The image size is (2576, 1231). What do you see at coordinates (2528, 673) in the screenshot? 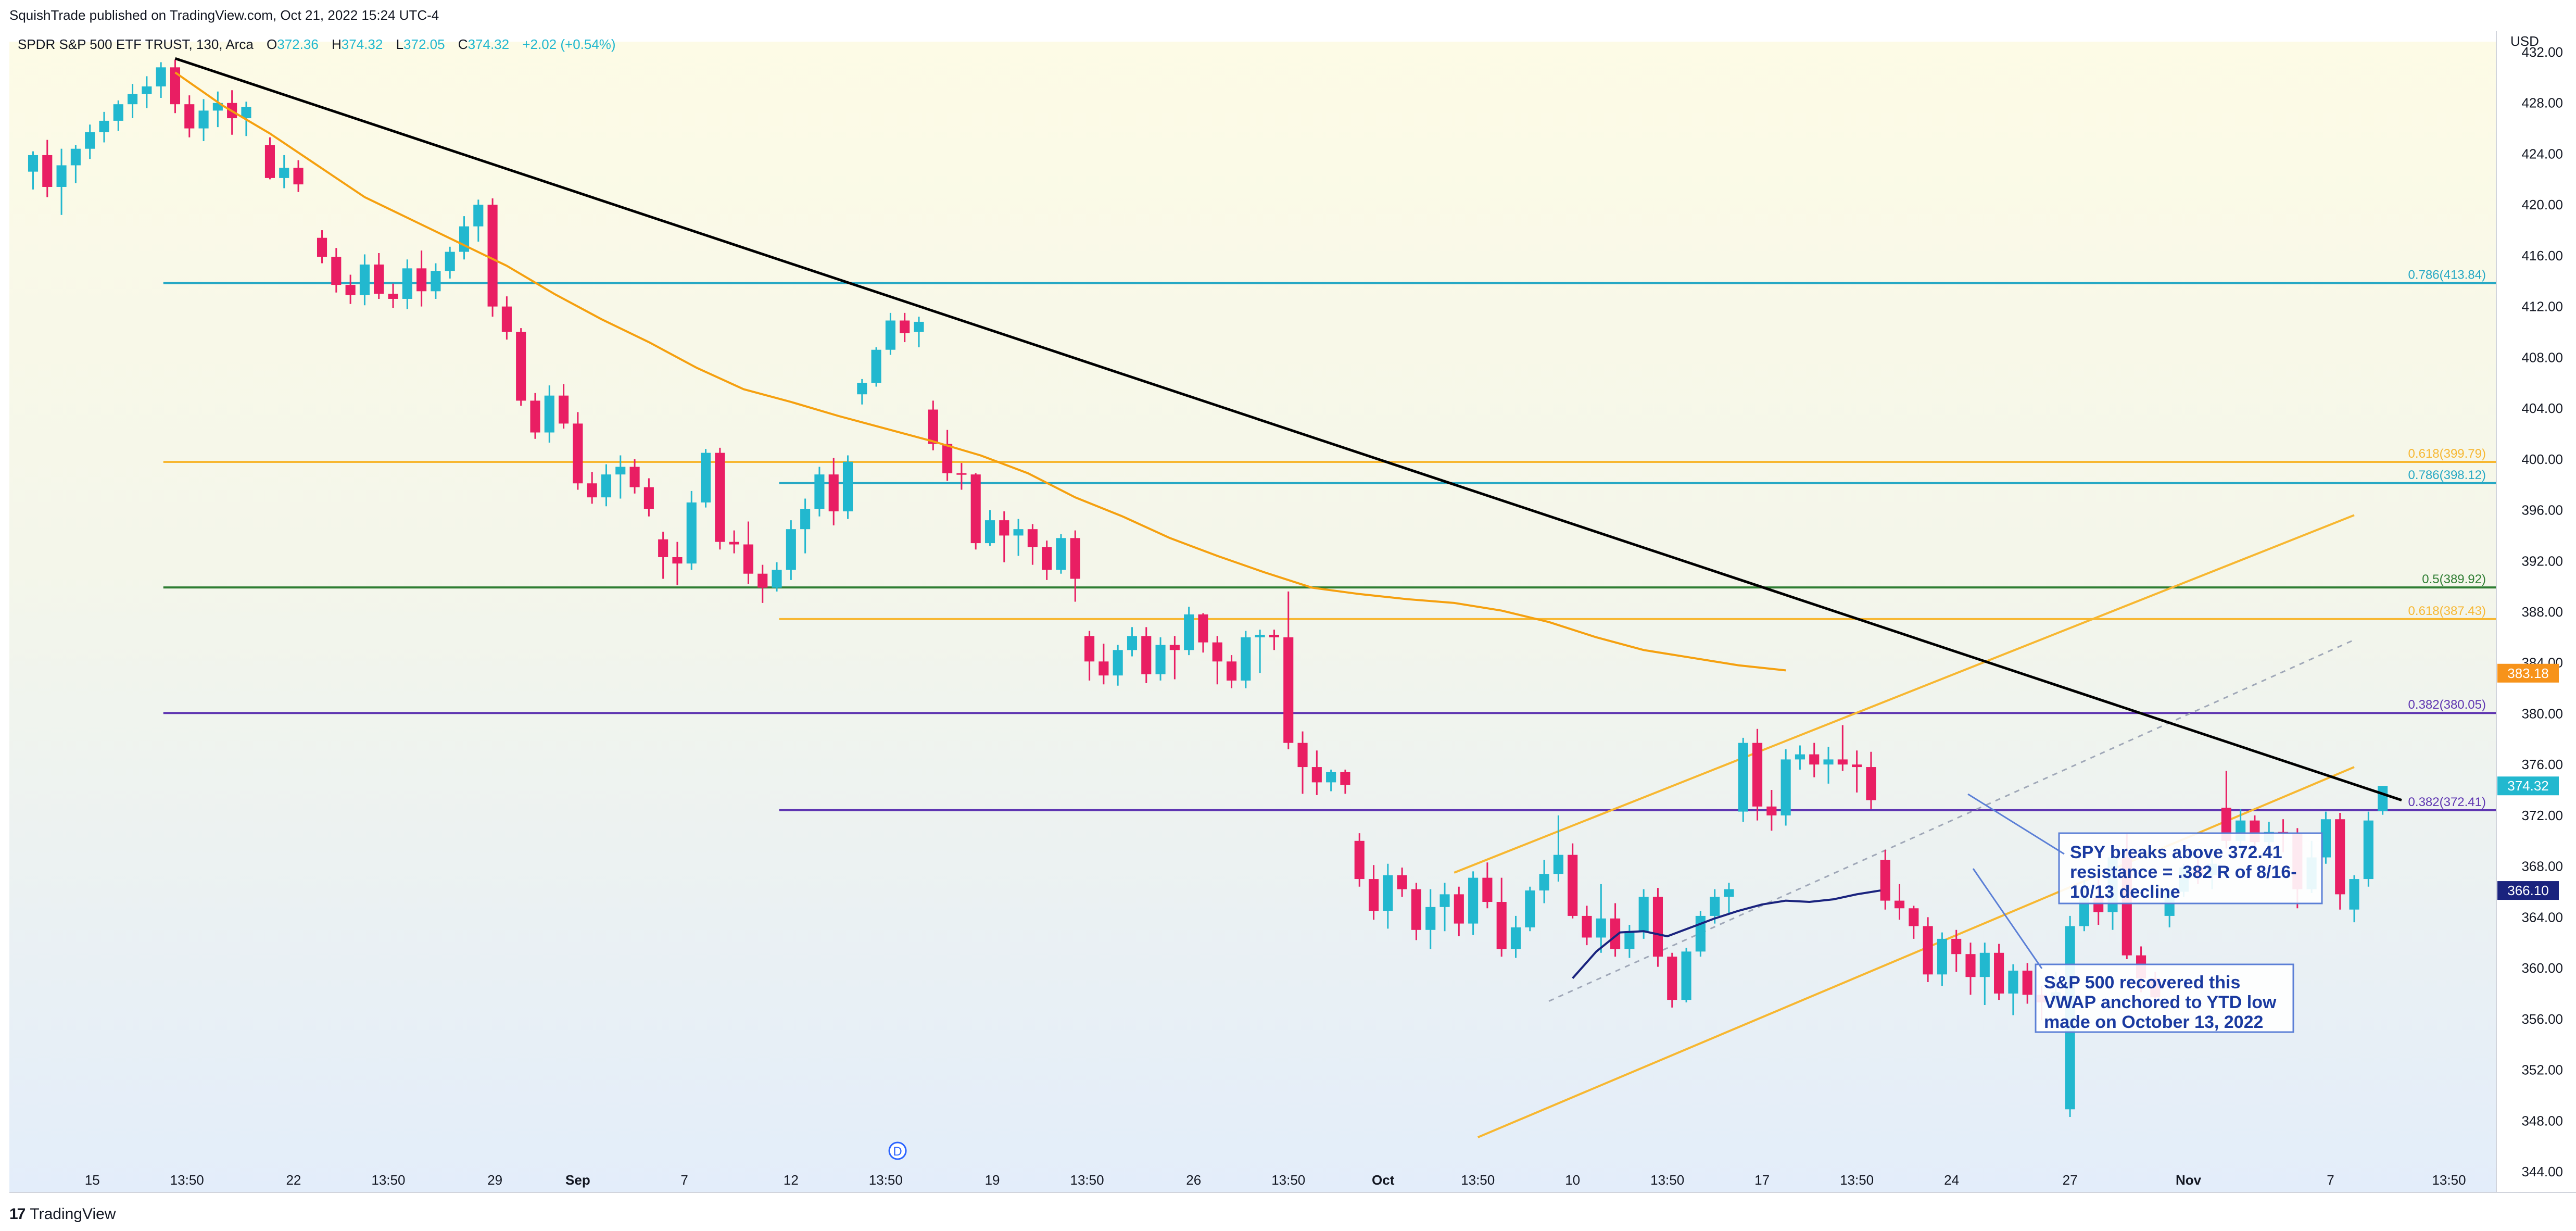
I see `price-badge: 383.18` at bounding box center [2528, 673].